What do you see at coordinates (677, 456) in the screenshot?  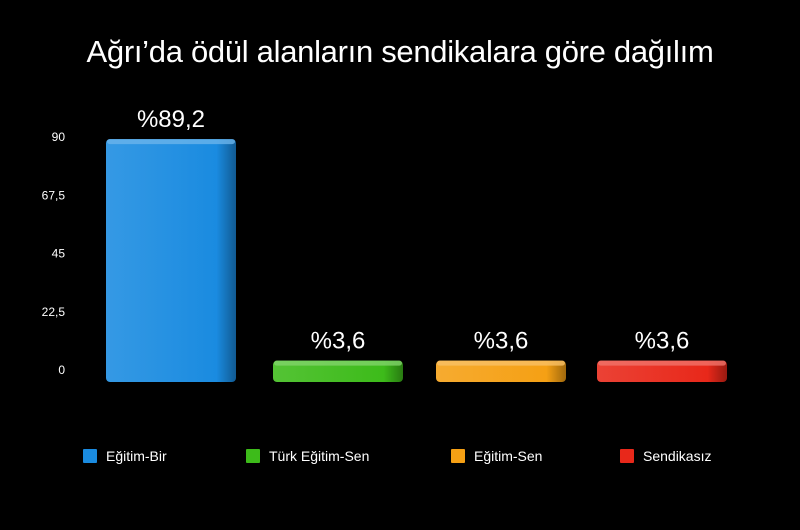 I see `legend-label-sendikasiz: Sendikasız` at bounding box center [677, 456].